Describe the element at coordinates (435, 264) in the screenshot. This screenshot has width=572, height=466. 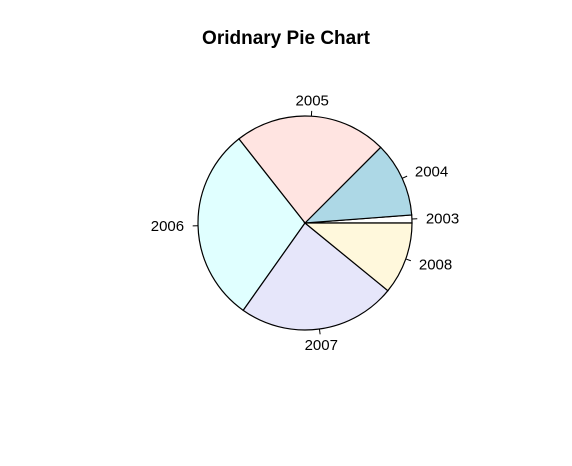
I see `slice-label-2008: 2008` at that location.